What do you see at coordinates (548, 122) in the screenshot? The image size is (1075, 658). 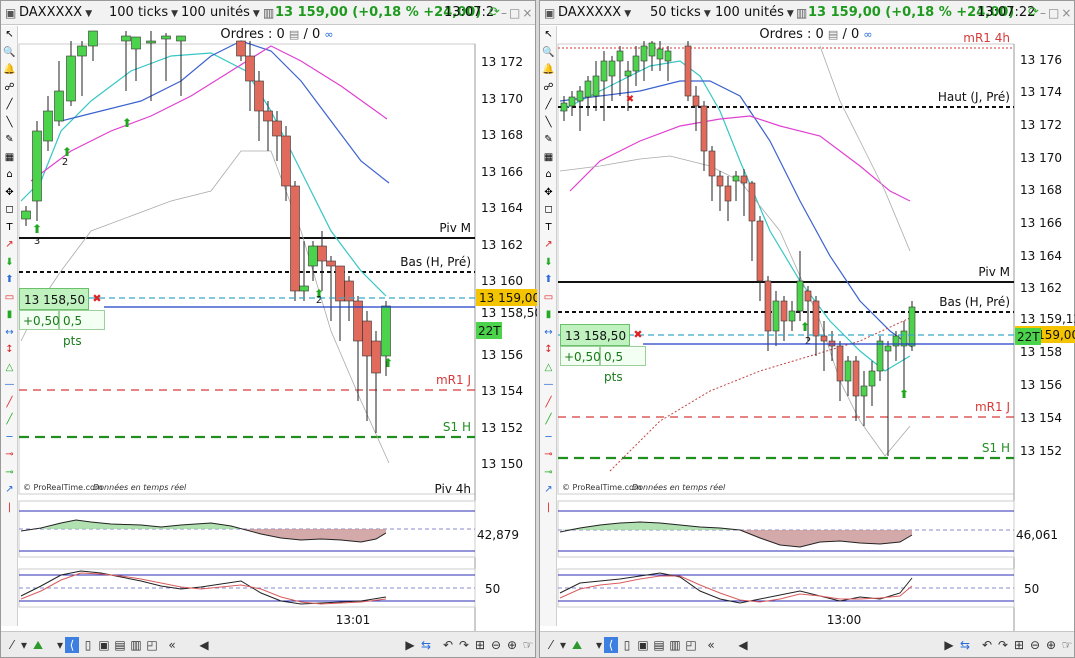 I see `trend-icon: ╲` at bounding box center [548, 122].